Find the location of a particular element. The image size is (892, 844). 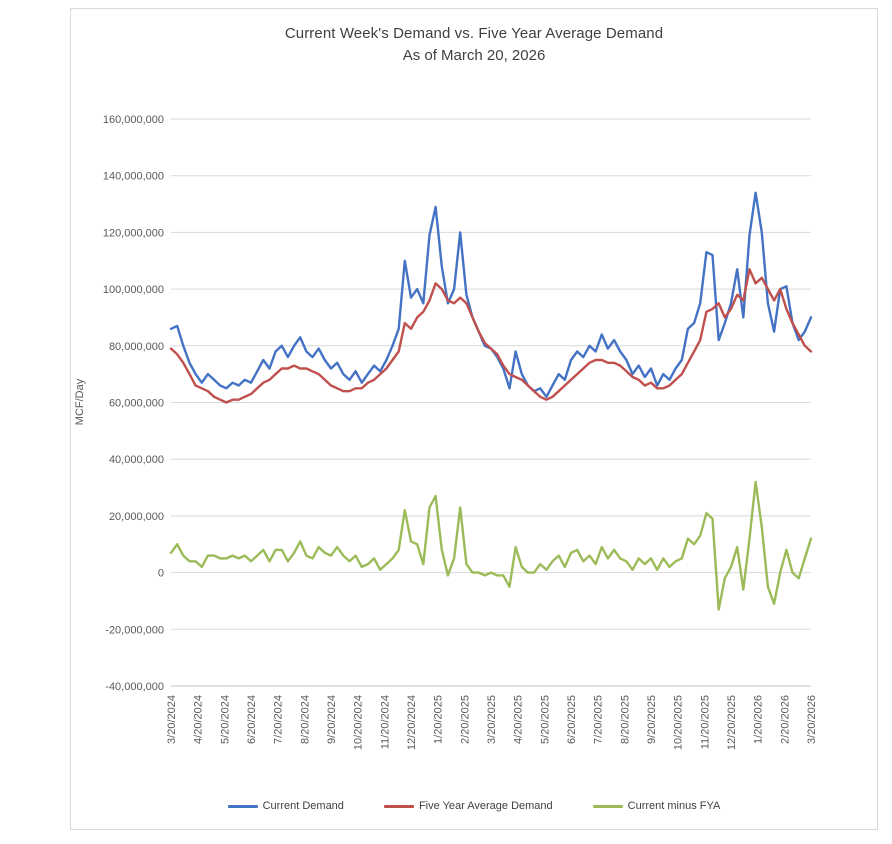

legend-item: Five Year Average Demand is located at coordinates (468, 806).